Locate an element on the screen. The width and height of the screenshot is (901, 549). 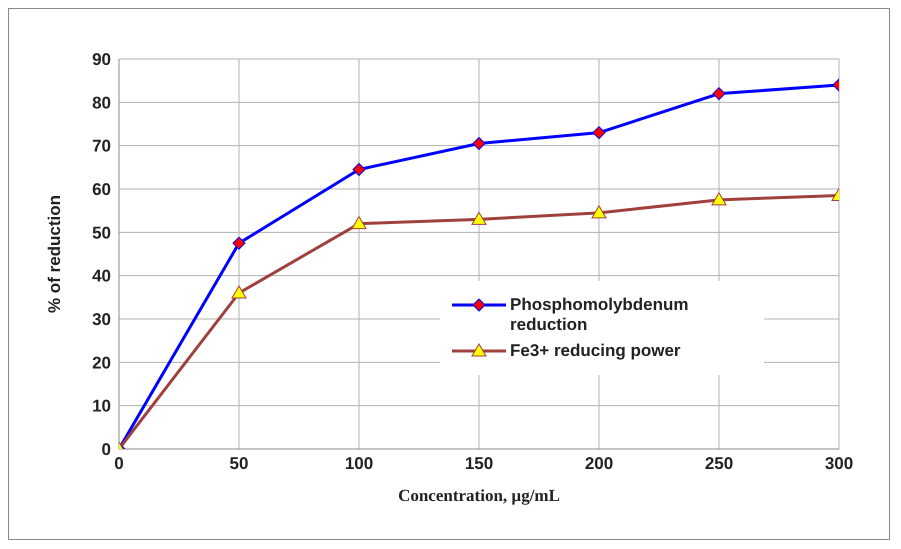
x-axis-title: Concentration, µg/mL is located at coordinates (479, 495).